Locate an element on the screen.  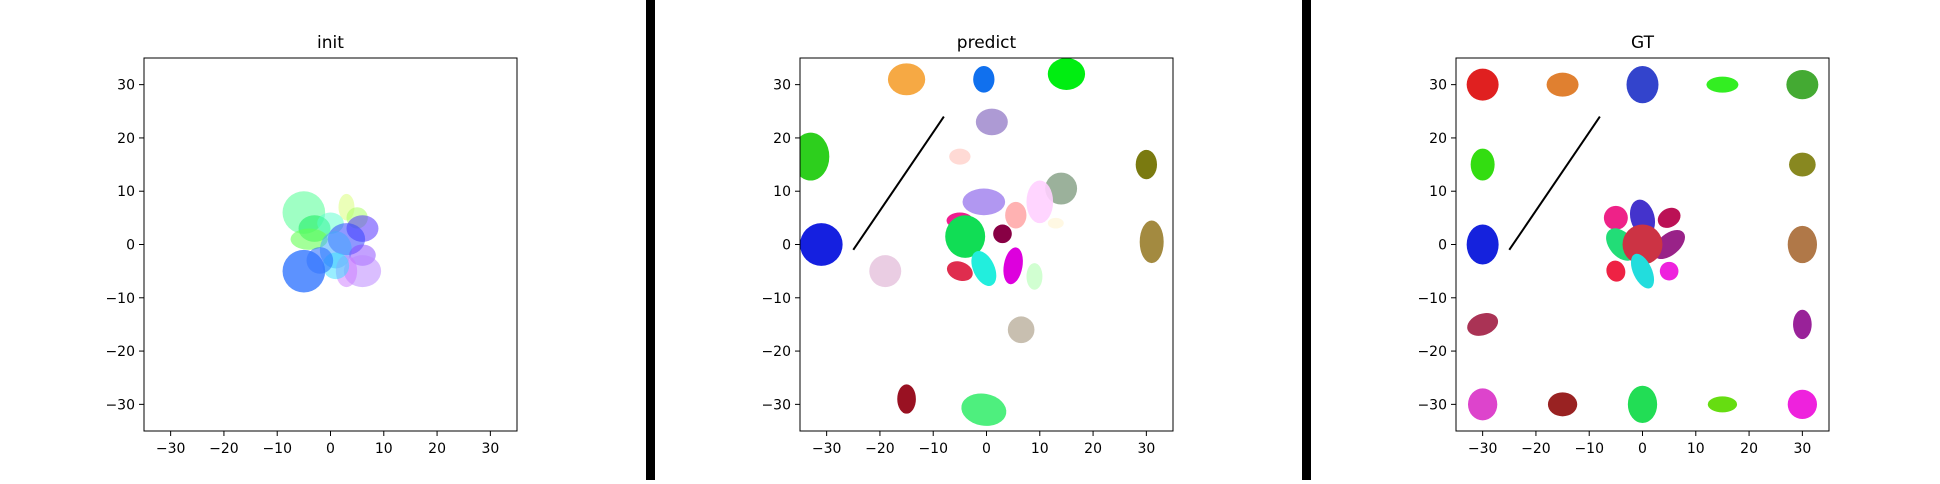
panel-divider is located at coordinates (1306, 240).